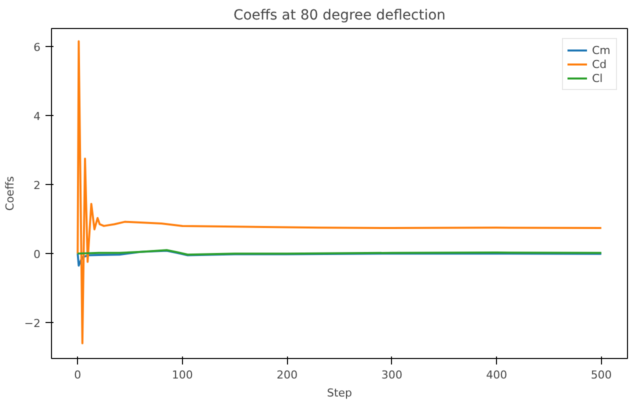 This screenshot has width=632, height=402. Describe the element at coordinates (600, 64) in the screenshot. I see `legend-label: Cd` at that location.